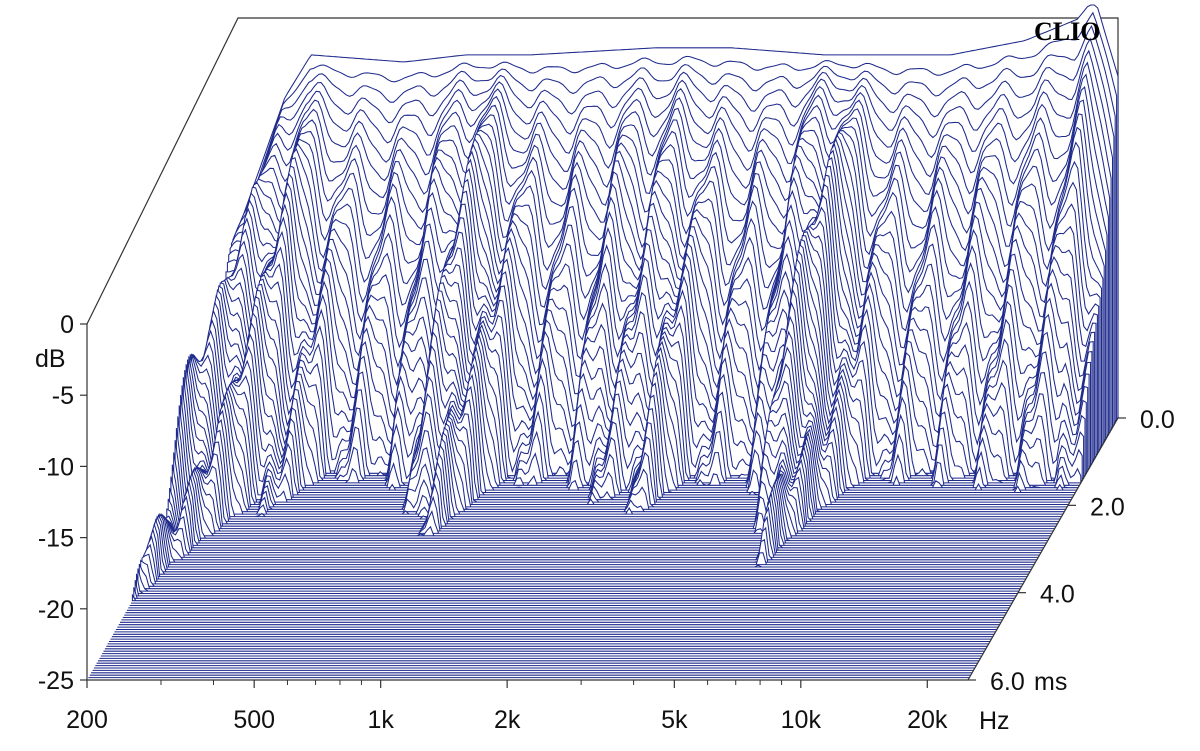 This screenshot has width=1200, height=751. Describe the element at coordinates (1067, 31) in the screenshot. I see `brand-logo-text: CLIO` at that location.